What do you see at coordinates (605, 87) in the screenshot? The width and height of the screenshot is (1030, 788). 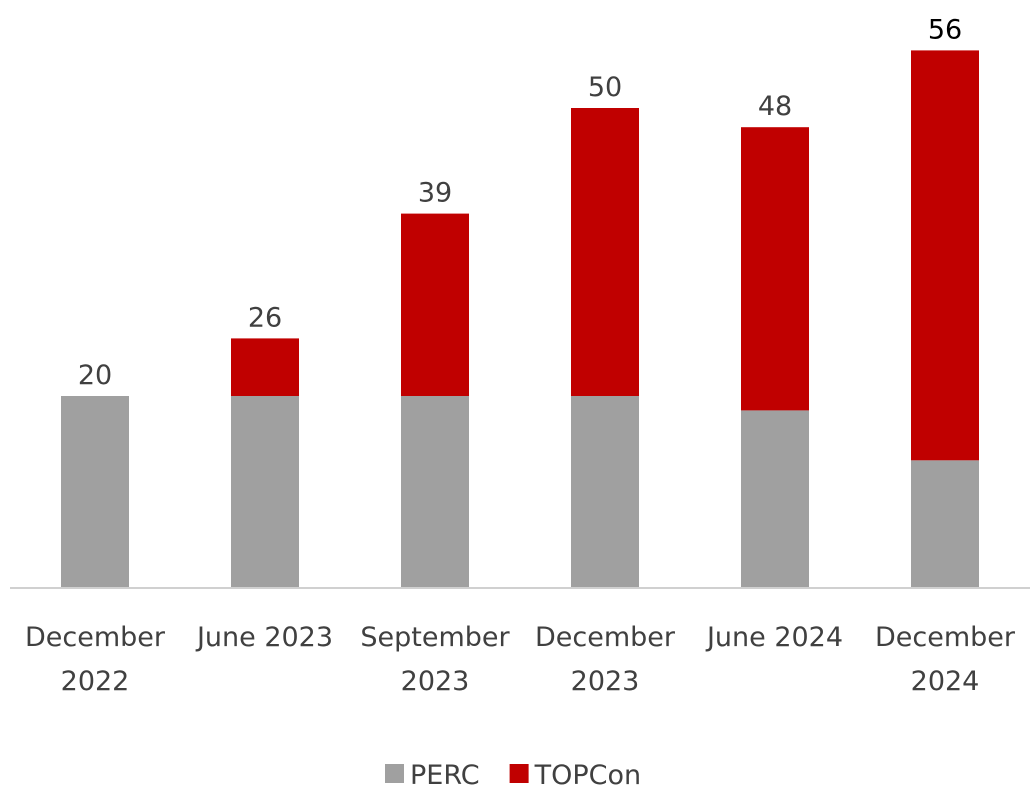 I see `total-label: 50` at bounding box center [605, 87].